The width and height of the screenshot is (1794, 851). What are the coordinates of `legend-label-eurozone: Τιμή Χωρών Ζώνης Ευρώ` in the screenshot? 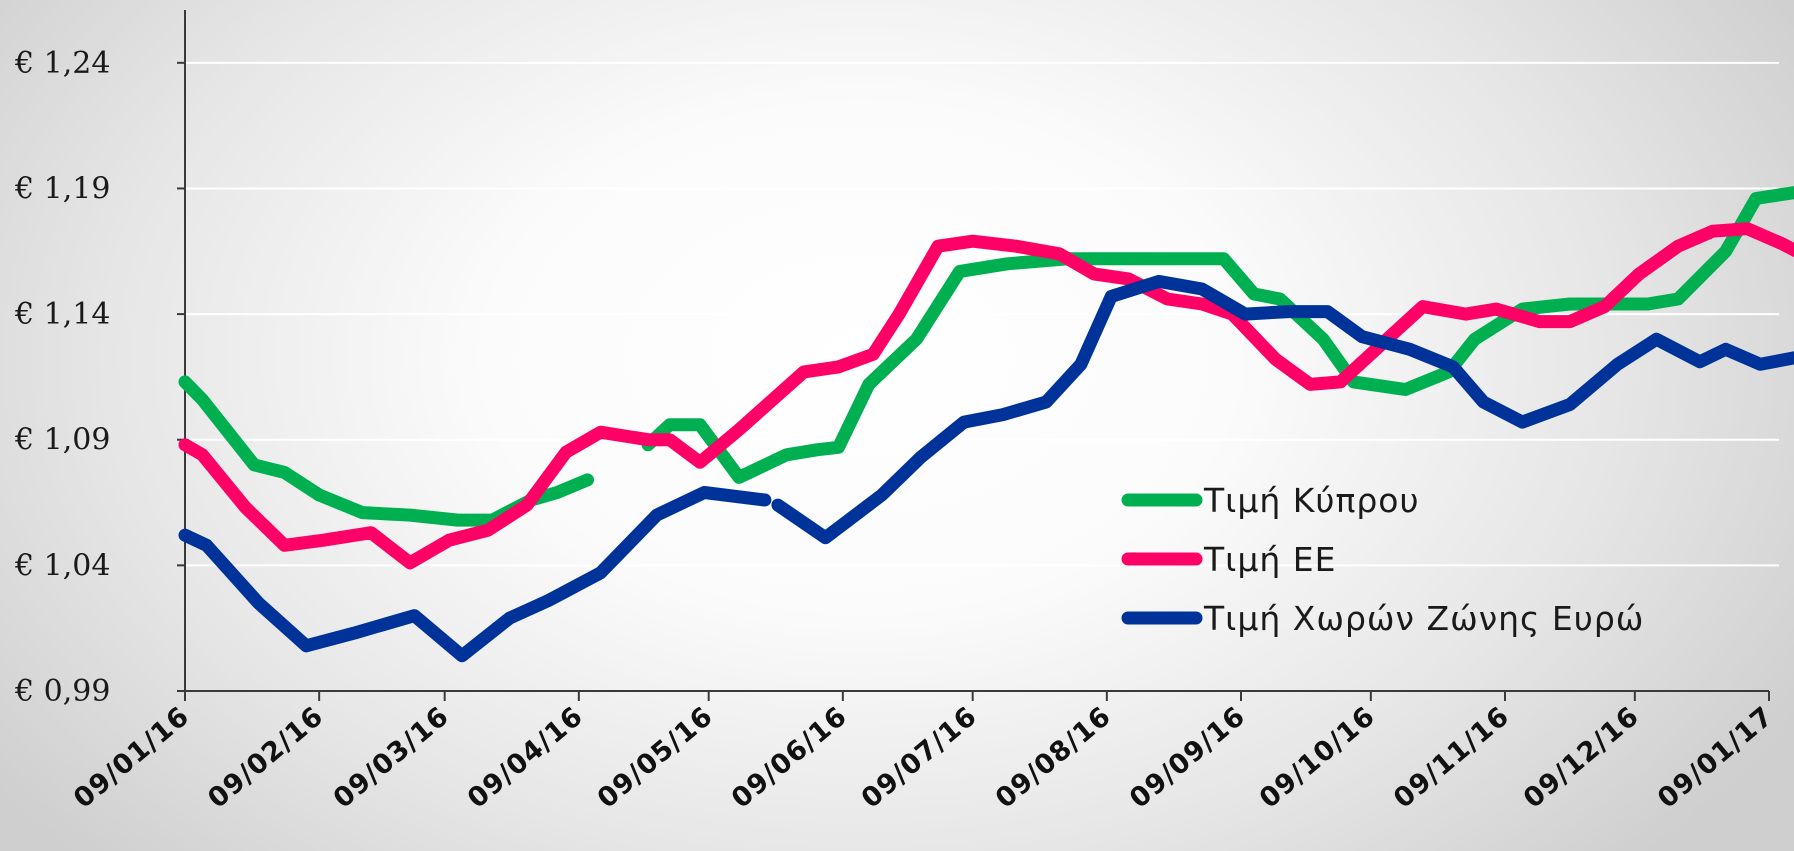 It's located at (1423, 618).